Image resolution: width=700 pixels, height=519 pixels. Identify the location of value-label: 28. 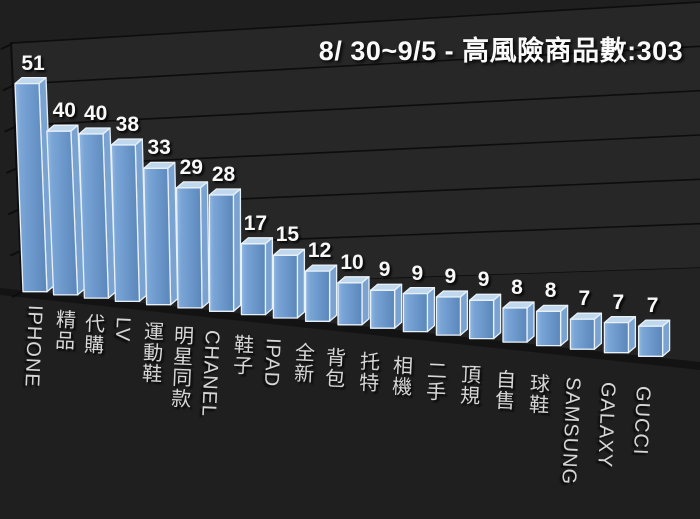
(223, 174).